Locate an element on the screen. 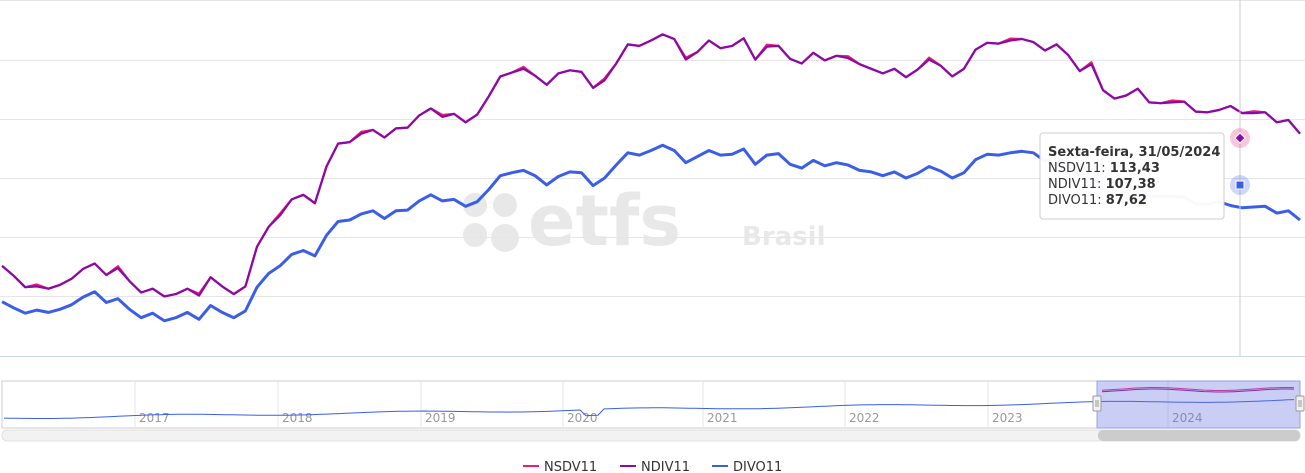  watermark: etfs Brasil is located at coordinates (644, 221).